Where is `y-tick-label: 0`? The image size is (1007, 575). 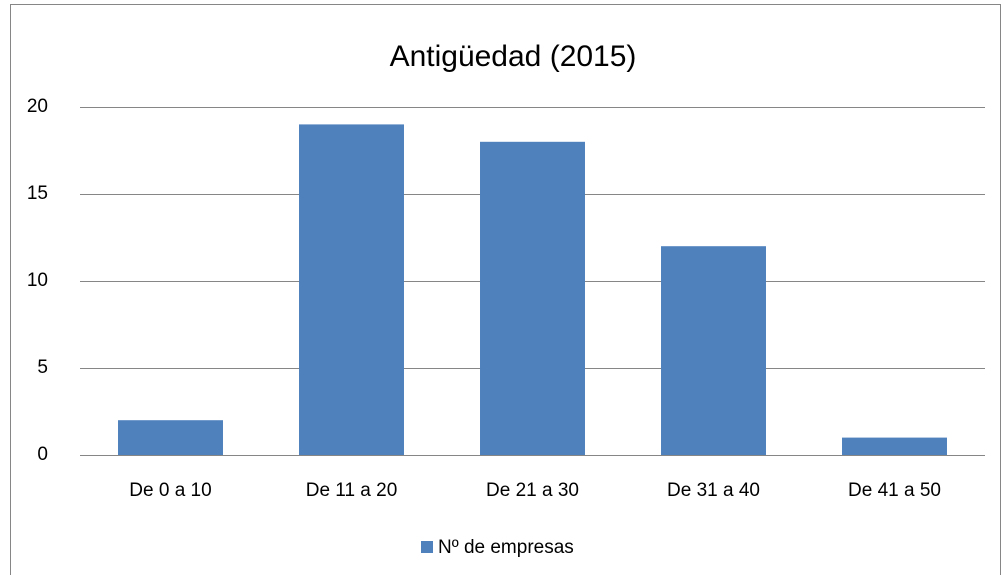 y-tick-label: 0 is located at coordinates (42, 454).